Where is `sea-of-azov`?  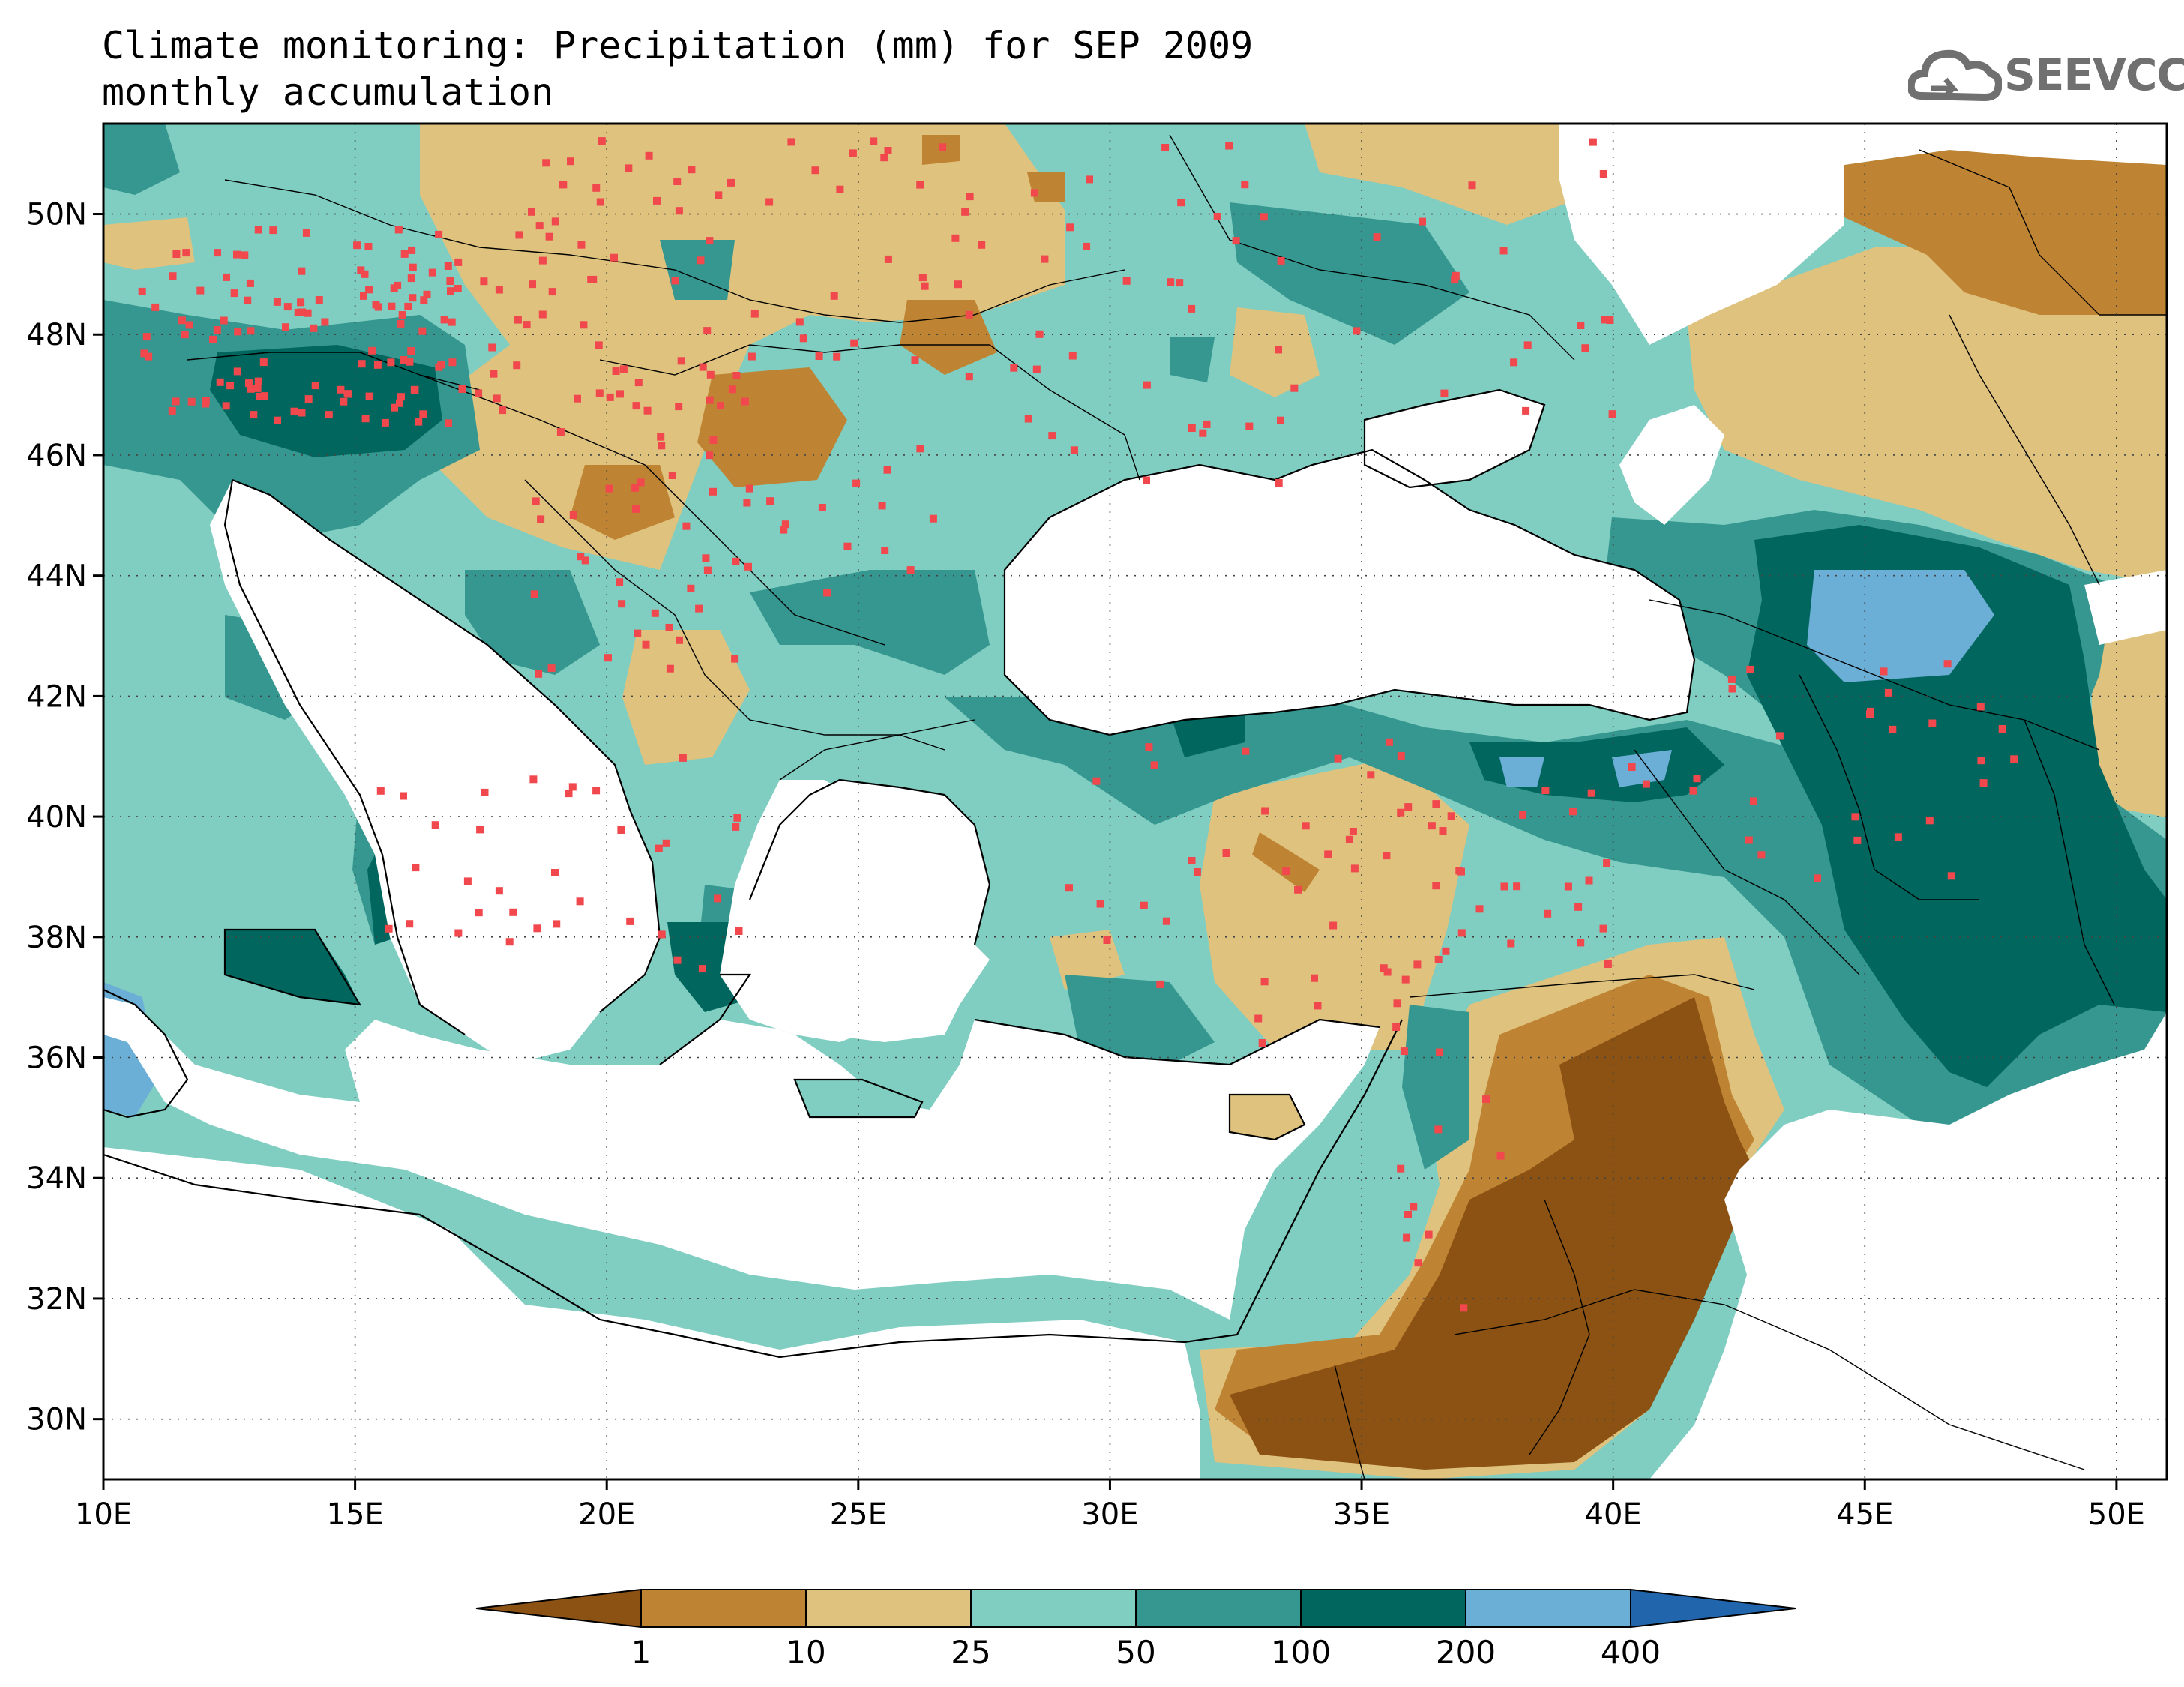 sea-of-azov is located at coordinates (1454, 438).